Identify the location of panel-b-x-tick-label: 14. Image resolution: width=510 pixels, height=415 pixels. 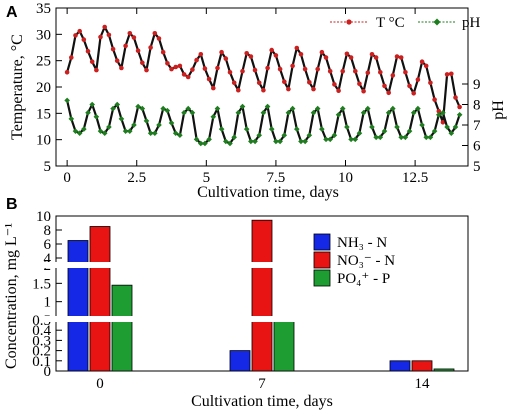
(423, 384).